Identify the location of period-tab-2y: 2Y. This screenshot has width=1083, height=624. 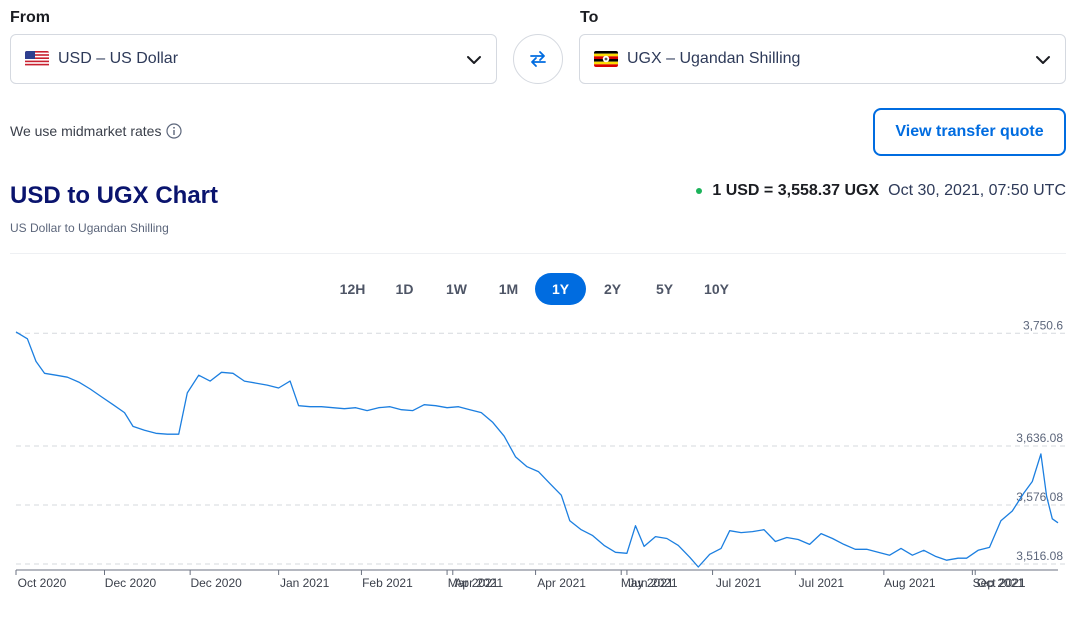
(612, 289).